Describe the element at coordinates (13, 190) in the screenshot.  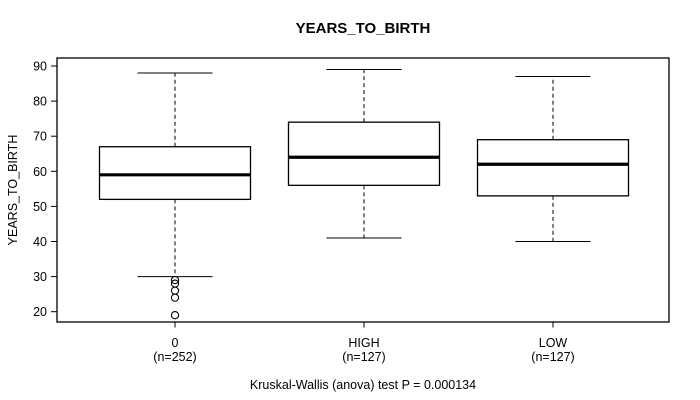
I see `y-axis-label: YEARS_TO_BIRTH` at that location.